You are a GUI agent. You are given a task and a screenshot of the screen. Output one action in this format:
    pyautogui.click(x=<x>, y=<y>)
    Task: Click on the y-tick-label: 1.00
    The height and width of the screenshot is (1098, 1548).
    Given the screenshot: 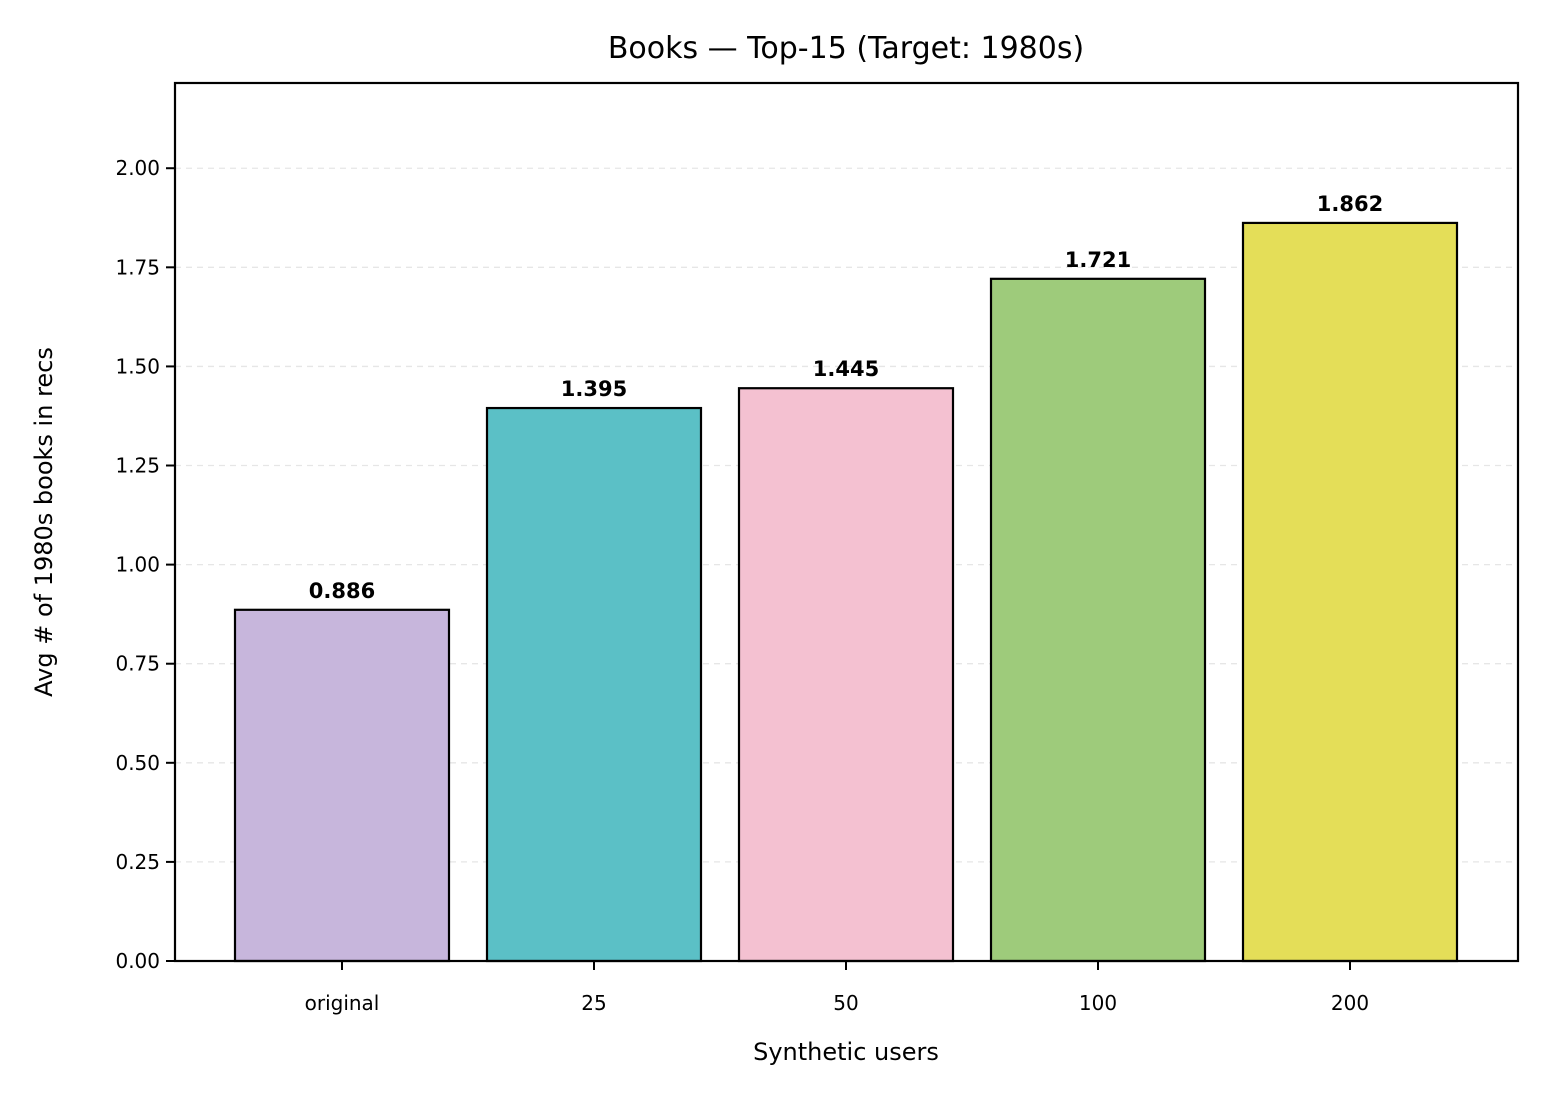 What is the action you would take?
    pyautogui.click(x=137, y=565)
    